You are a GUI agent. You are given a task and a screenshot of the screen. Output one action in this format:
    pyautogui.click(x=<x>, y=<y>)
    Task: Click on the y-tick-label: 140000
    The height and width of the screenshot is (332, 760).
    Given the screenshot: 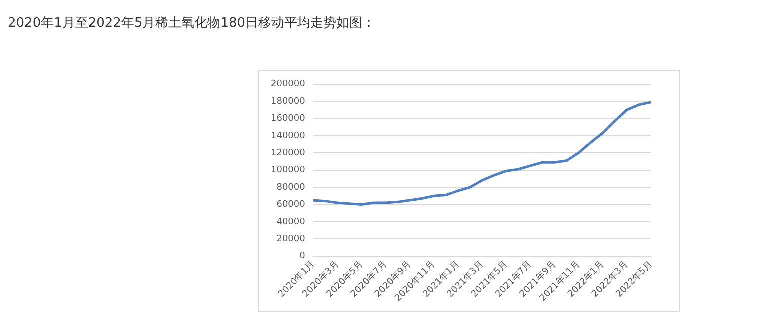 What is the action you would take?
    pyautogui.click(x=288, y=136)
    